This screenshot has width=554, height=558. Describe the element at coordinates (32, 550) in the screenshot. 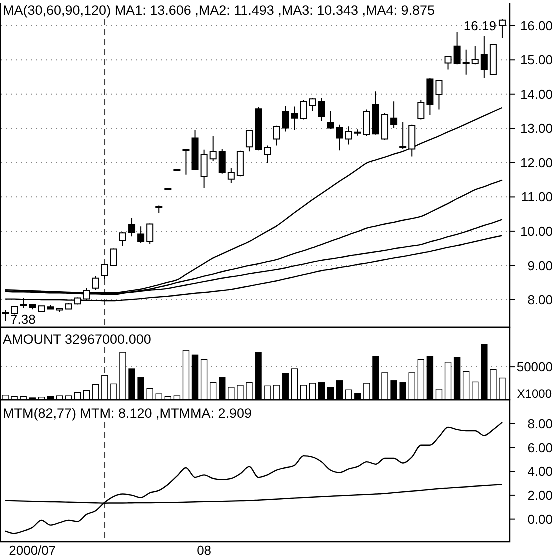

I see `x-tick-label: 2000/07` at that location.